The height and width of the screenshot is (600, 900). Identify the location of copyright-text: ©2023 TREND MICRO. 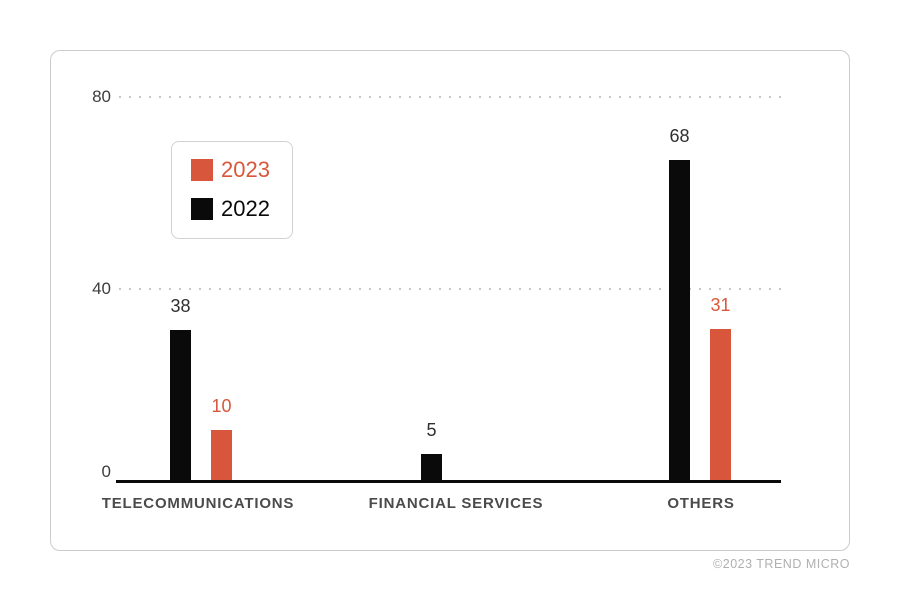
(781, 564).